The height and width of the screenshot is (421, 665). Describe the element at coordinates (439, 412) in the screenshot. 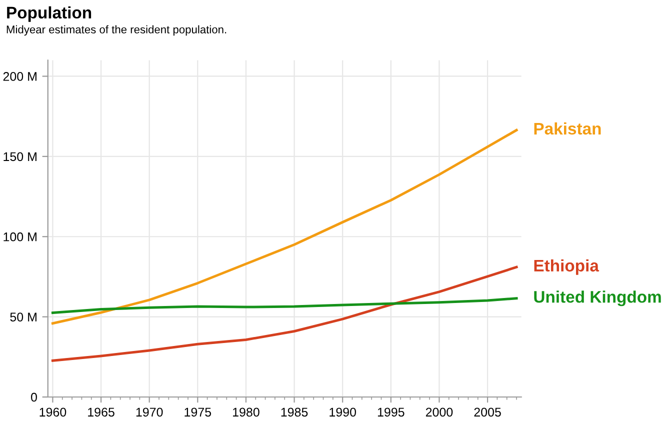

I see `x-tick-label: 2000` at that location.